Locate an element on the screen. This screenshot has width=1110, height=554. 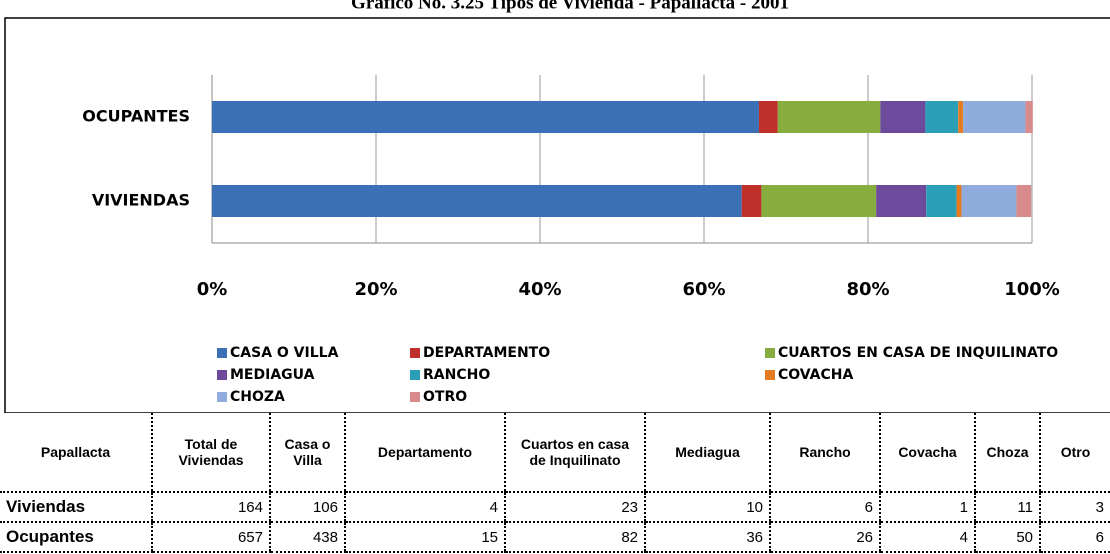
table-cell: 23 is located at coordinates (574, 507).